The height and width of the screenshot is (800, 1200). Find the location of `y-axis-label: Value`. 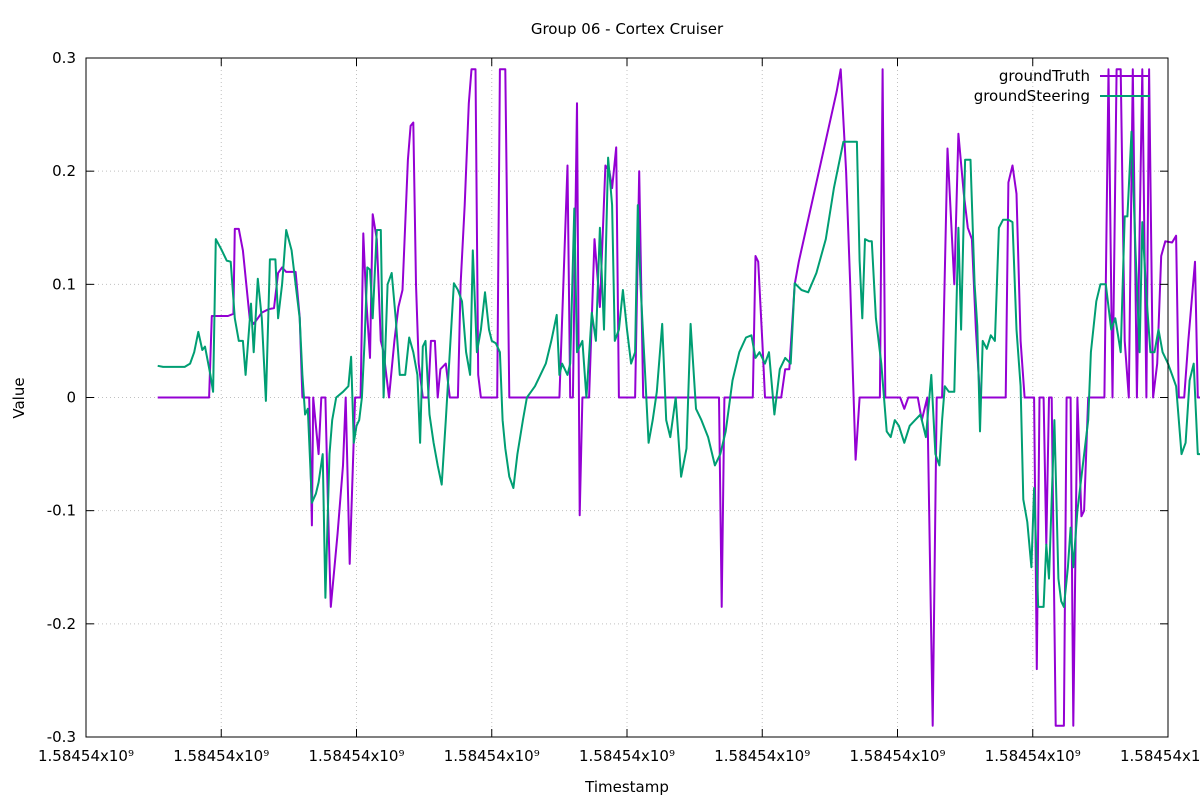

y-axis-label: Value is located at coordinates (19, 397).